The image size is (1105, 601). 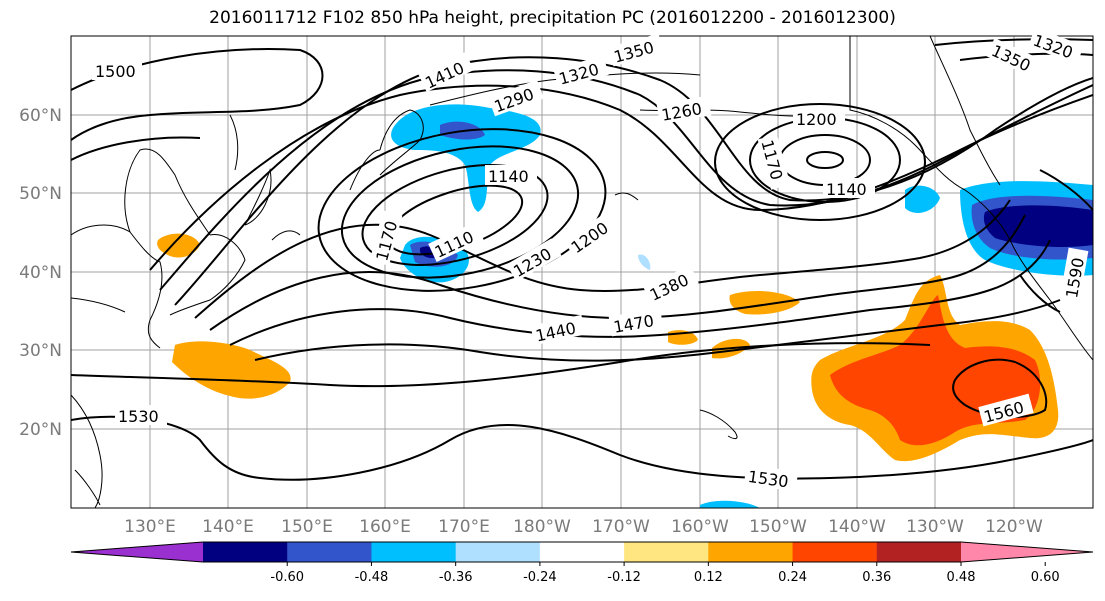 I want to click on lat-label: 20°N, so click(x=40, y=430).